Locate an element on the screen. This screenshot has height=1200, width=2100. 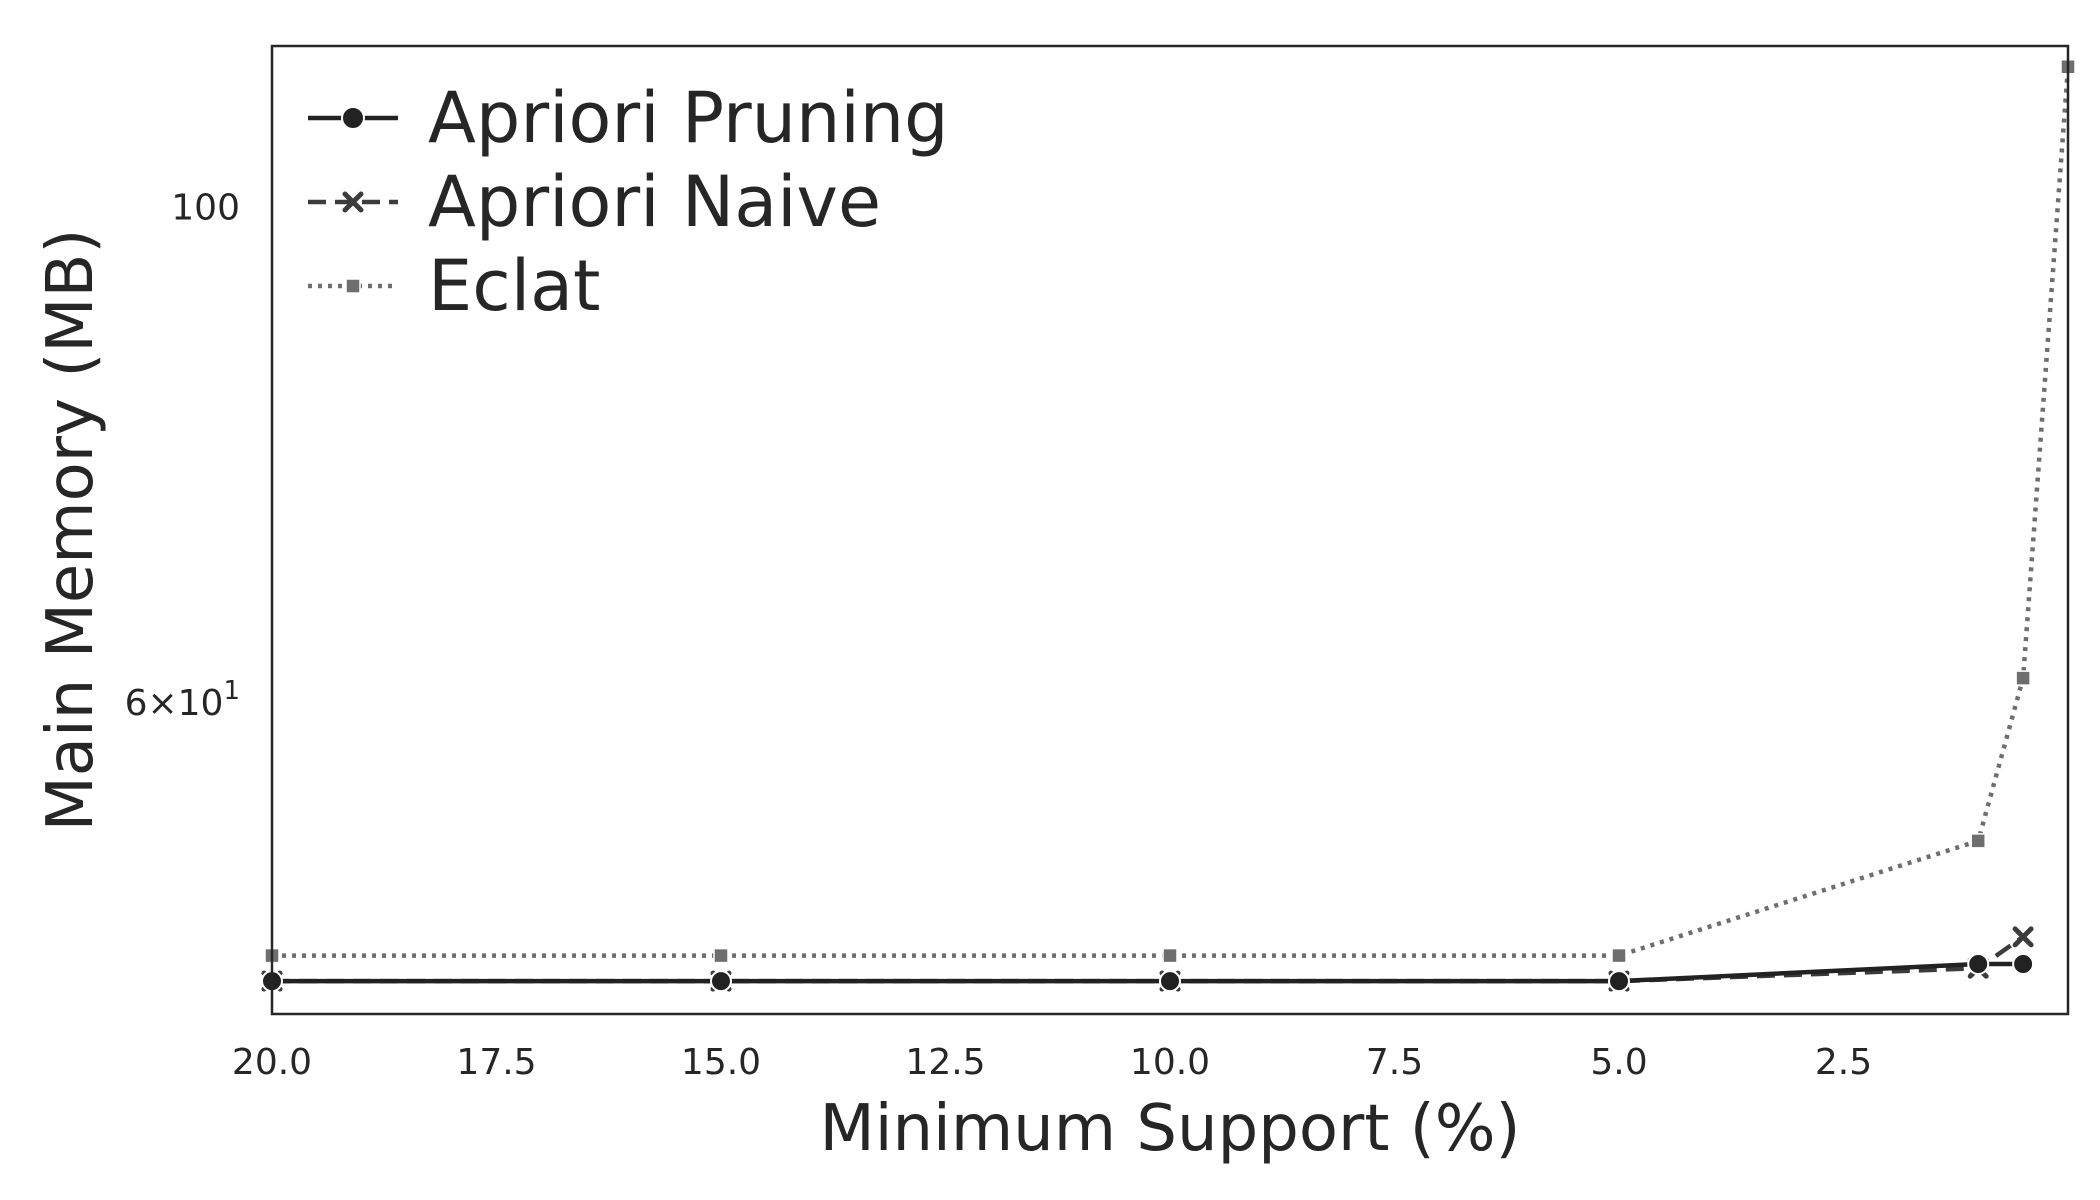
y-tick-mantissa: 100 is located at coordinates (205, 208).